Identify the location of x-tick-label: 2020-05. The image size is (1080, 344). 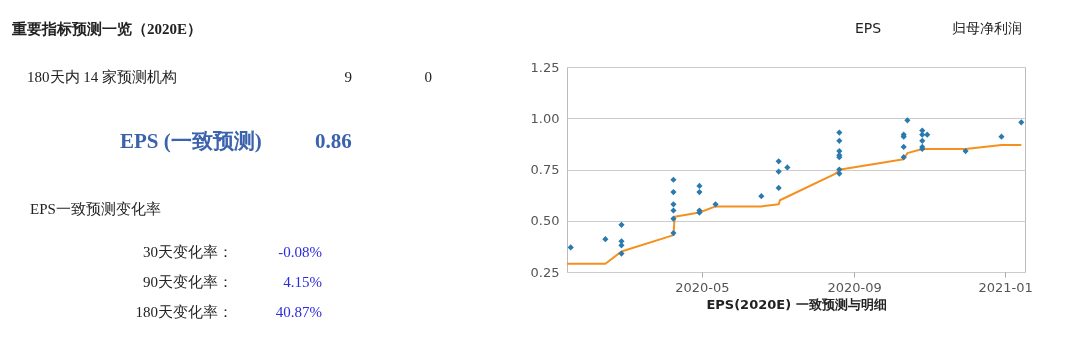
(702, 287).